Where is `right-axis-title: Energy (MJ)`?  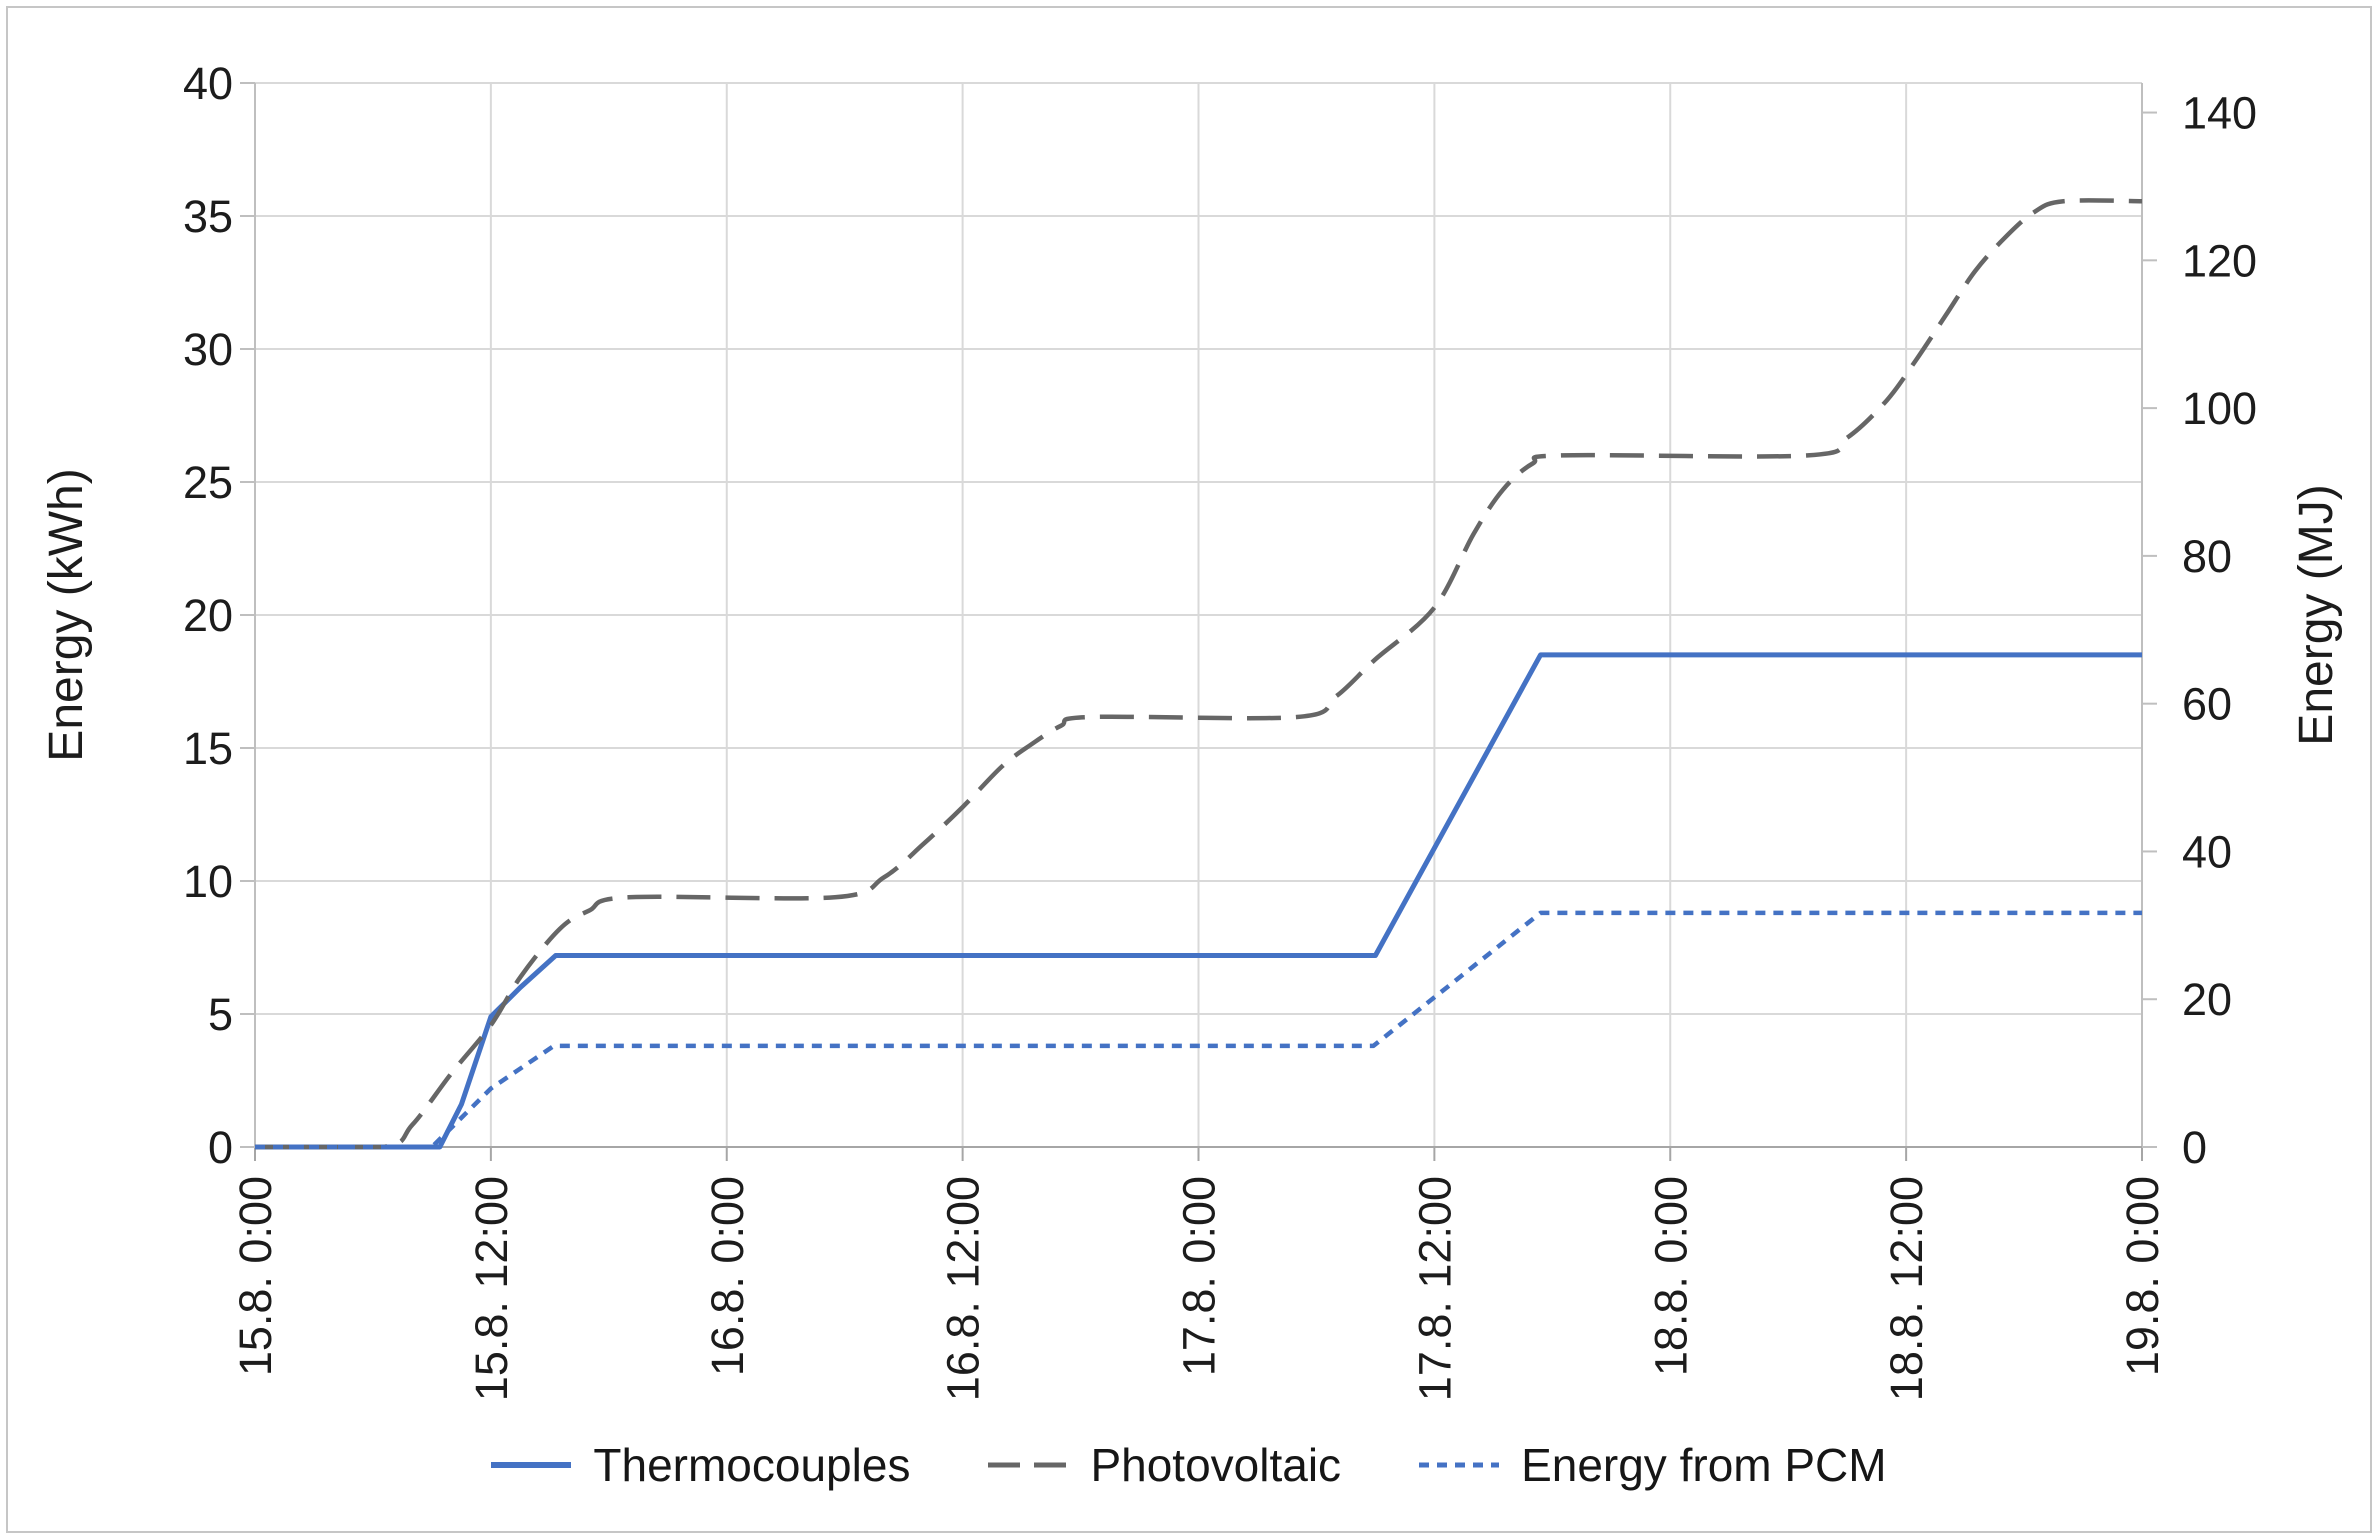 right-axis-title: Energy (MJ) is located at coordinates (2316, 614).